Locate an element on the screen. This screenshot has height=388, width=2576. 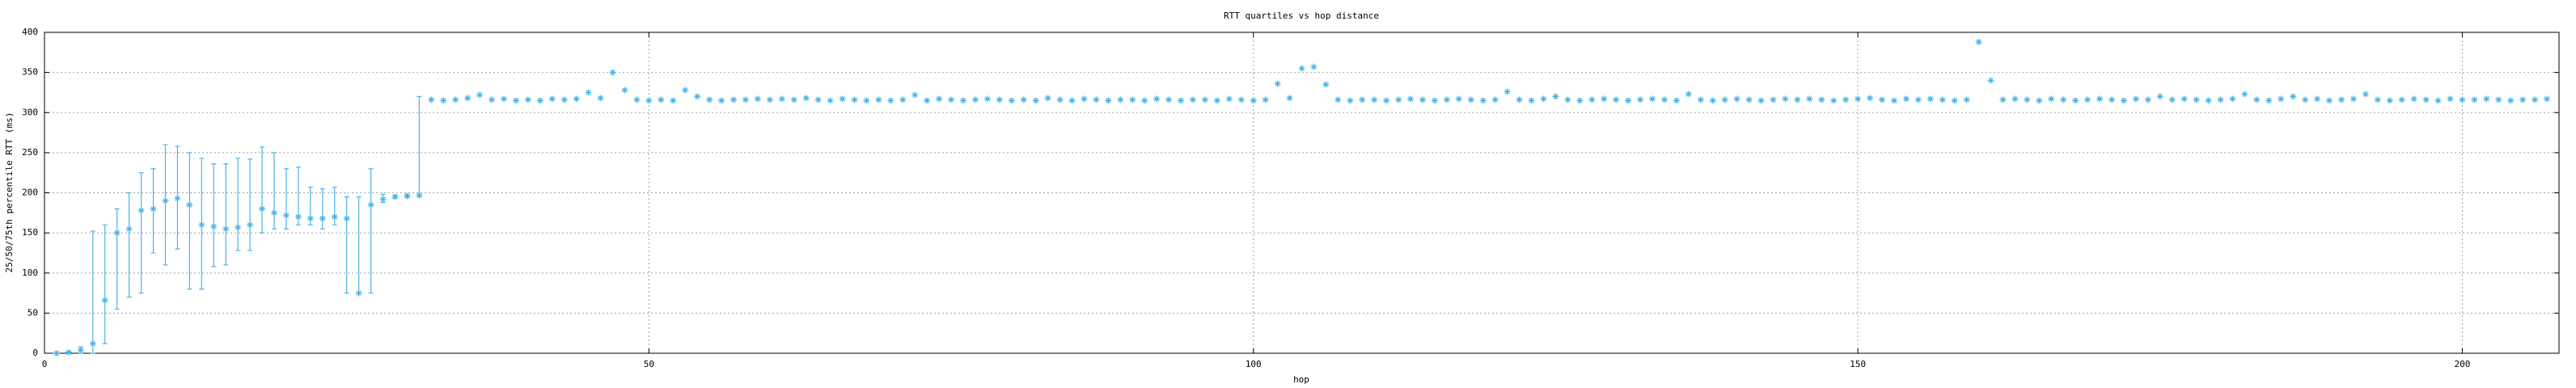
x-tick-label: 50 is located at coordinates (649, 364).